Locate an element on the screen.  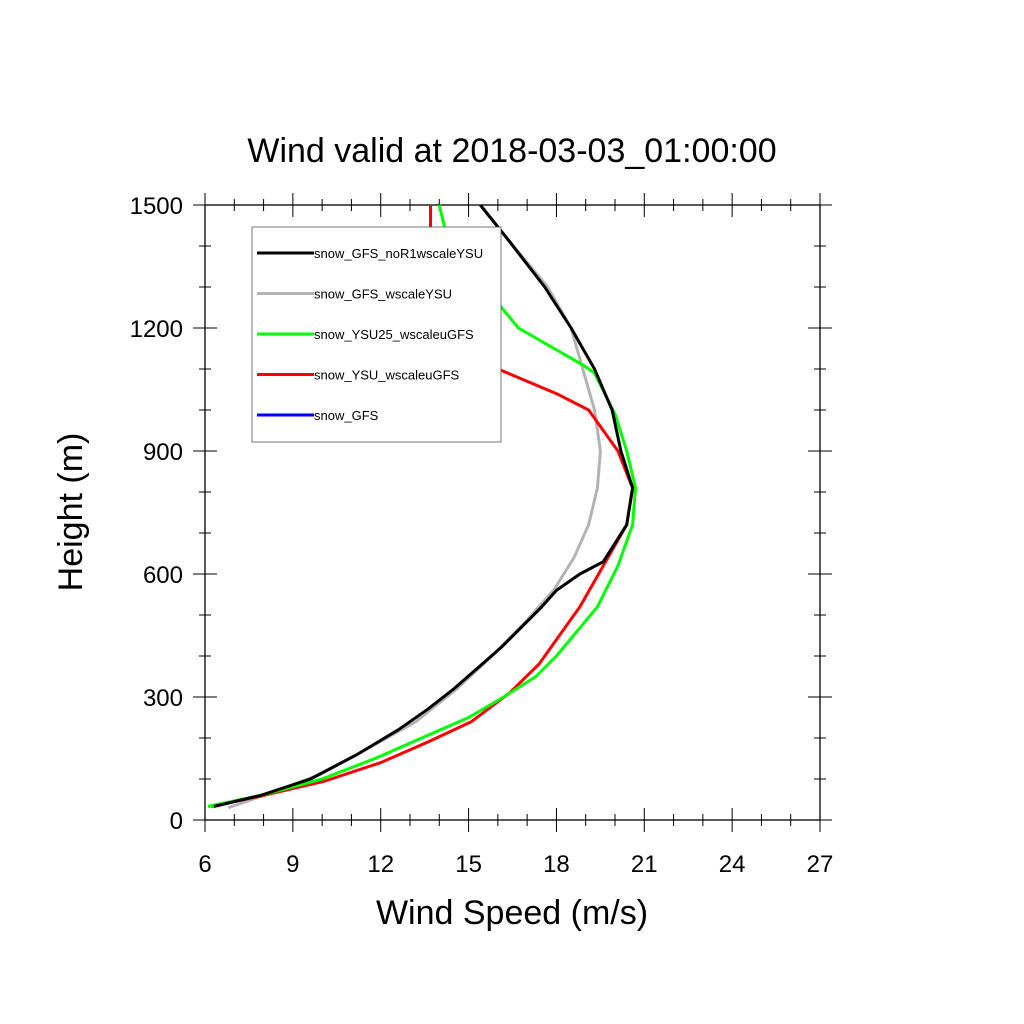
y-tick-label: 900 is located at coordinates (163, 452).